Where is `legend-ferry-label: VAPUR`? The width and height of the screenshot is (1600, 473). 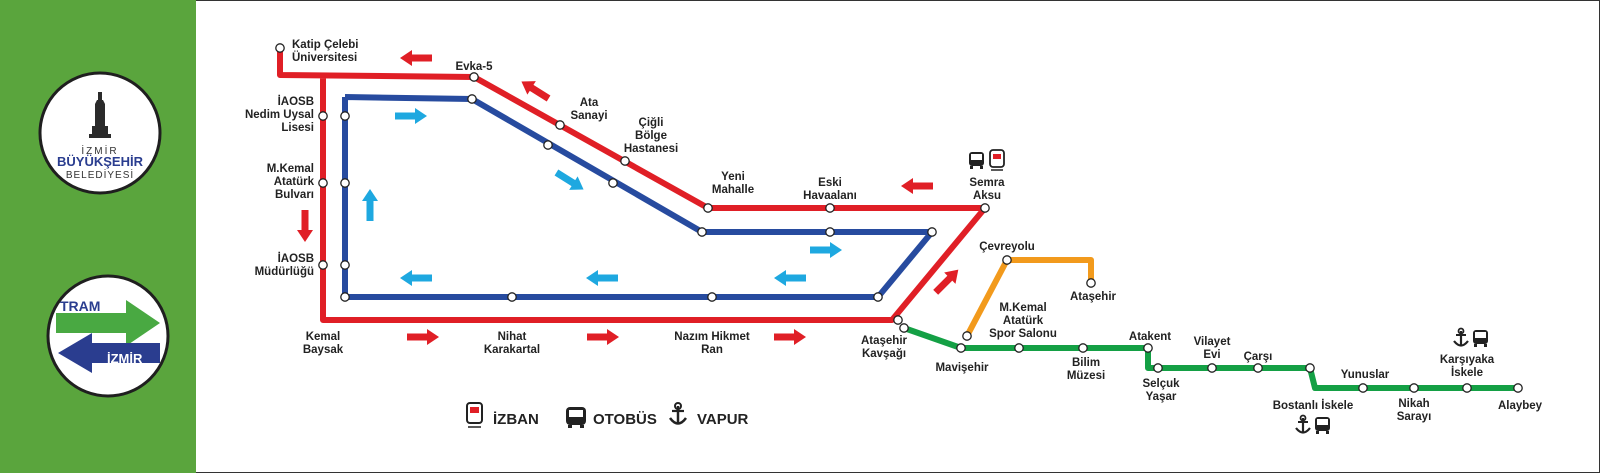
legend-ferry-label: VAPUR is located at coordinates (723, 419).